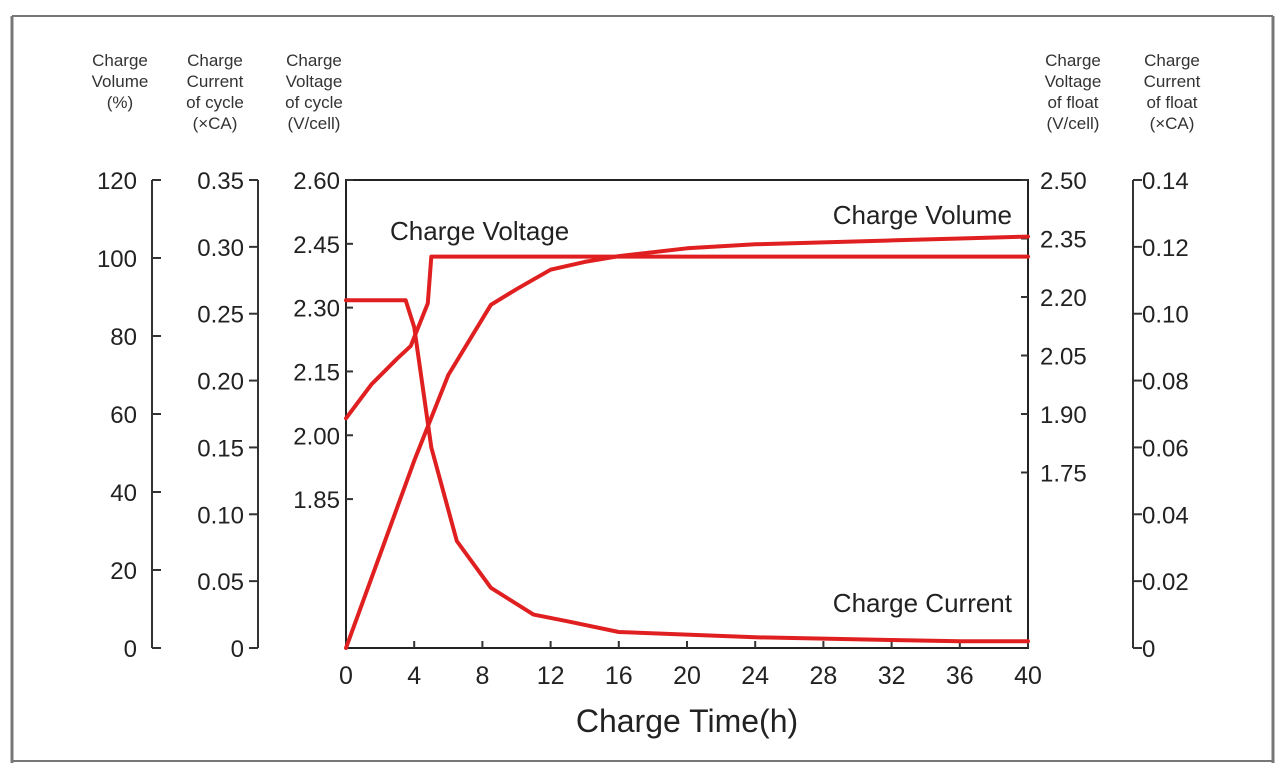 This screenshot has height=763, width=1277. What do you see at coordinates (120, 60) in the screenshot?
I see `axis-header-volume: Charge` at bounding box center [120, 60].